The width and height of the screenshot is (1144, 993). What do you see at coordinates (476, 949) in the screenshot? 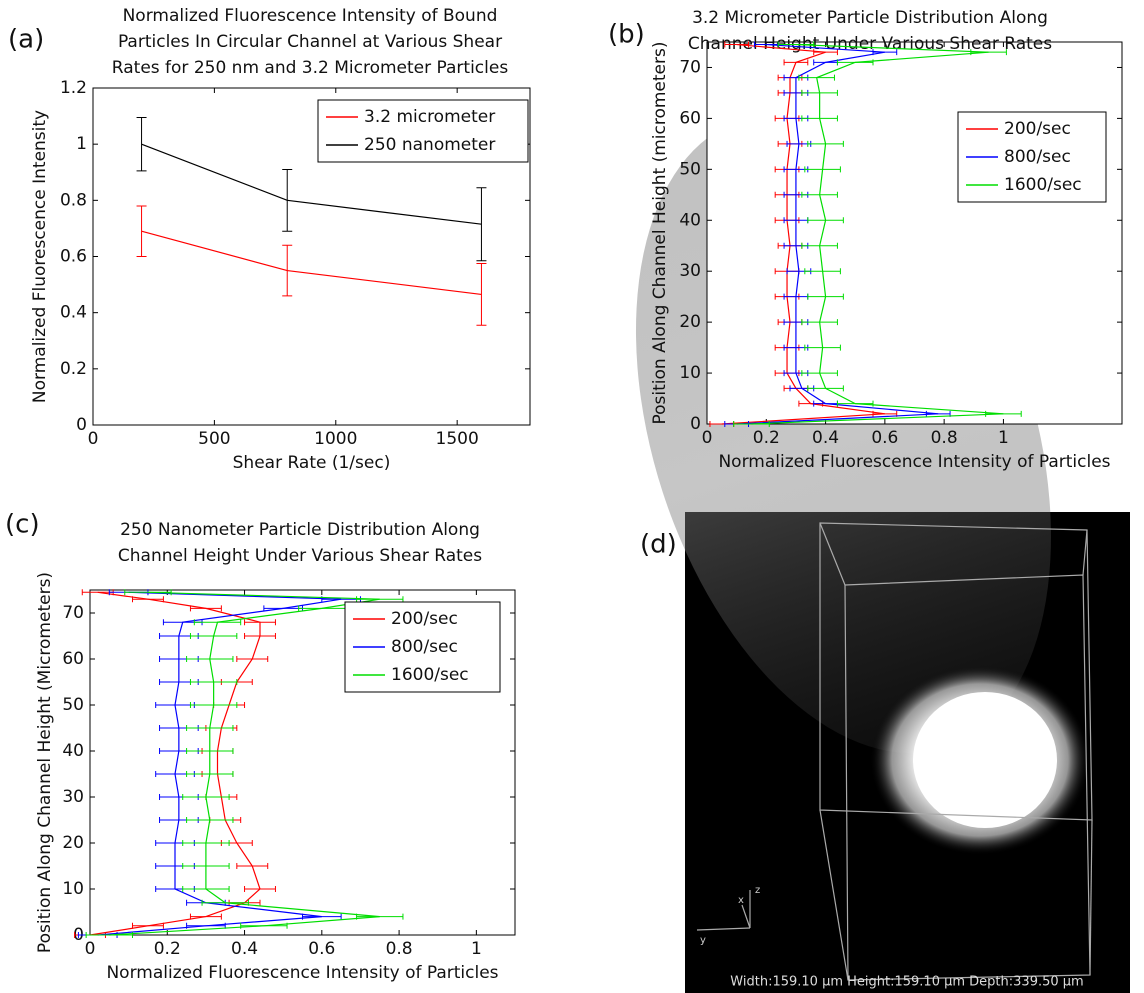
I see `x-tick-label: 1` at bounding box center [476, 949].